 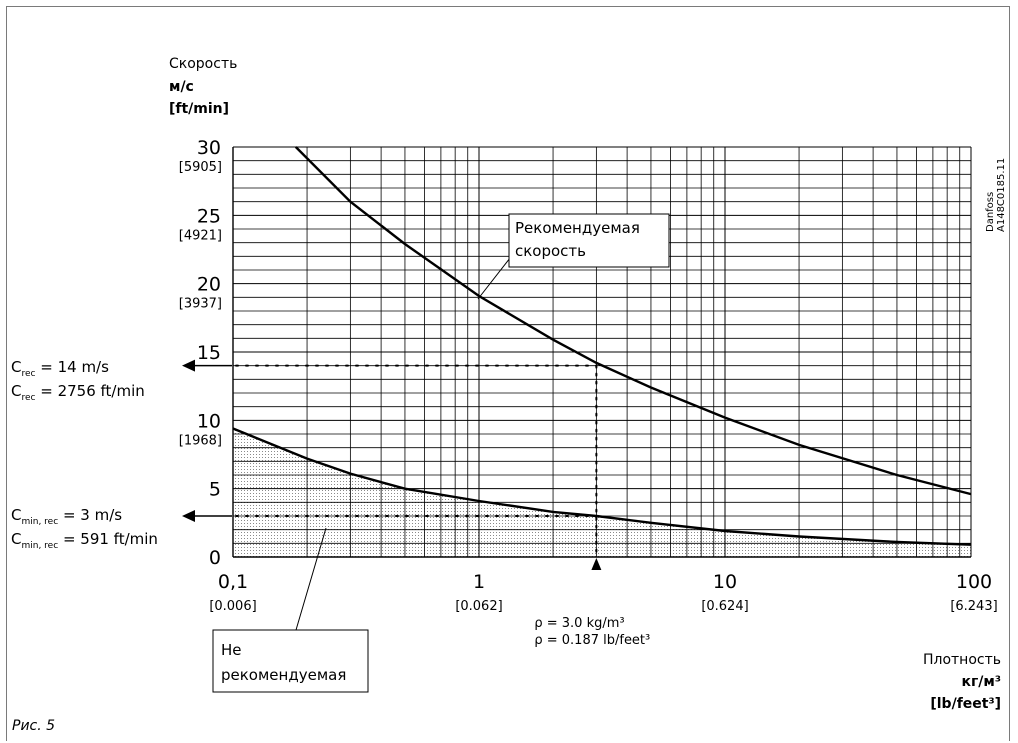 I want to click on x-axis-unit-alt: [lb/feet³], so click(x=965, y=704).